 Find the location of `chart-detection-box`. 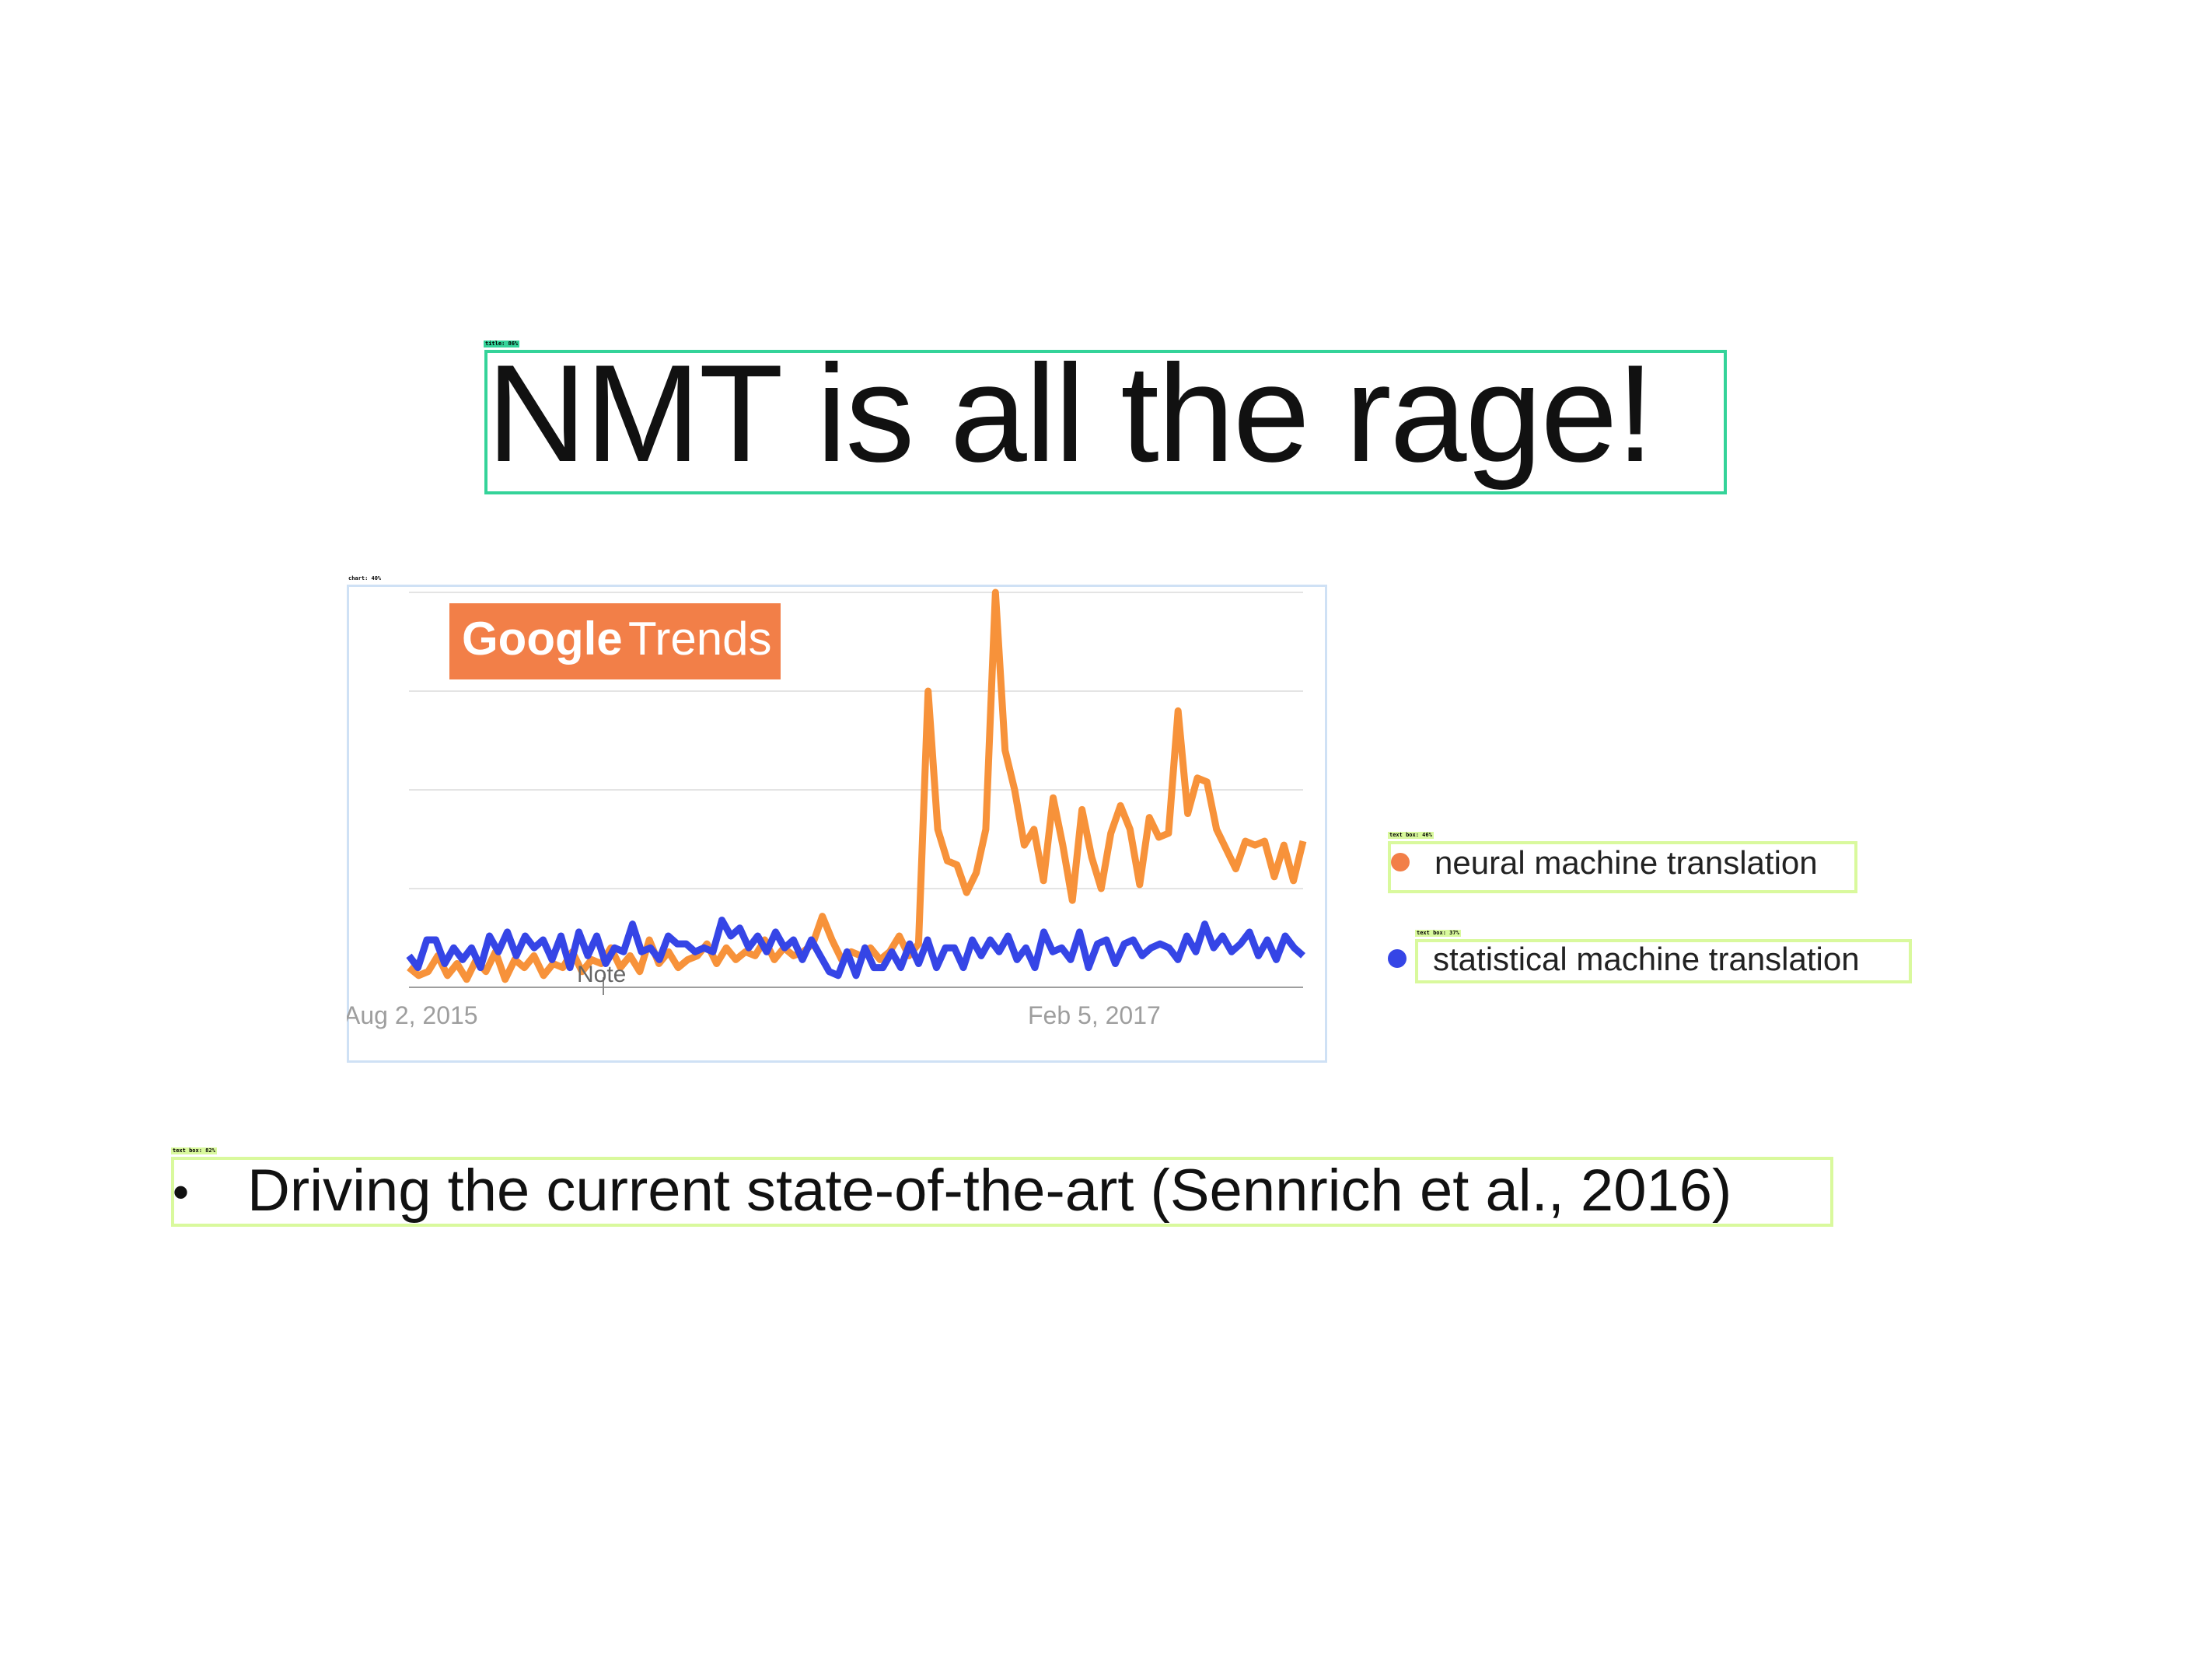

chart-detection-box is located at coordinates (837, 824).